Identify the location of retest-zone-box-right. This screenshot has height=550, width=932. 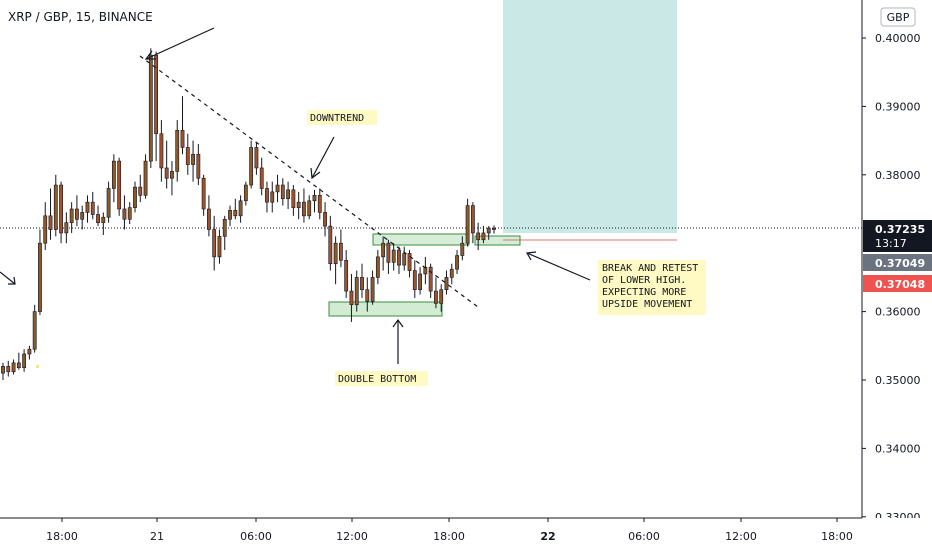
(497, 240).